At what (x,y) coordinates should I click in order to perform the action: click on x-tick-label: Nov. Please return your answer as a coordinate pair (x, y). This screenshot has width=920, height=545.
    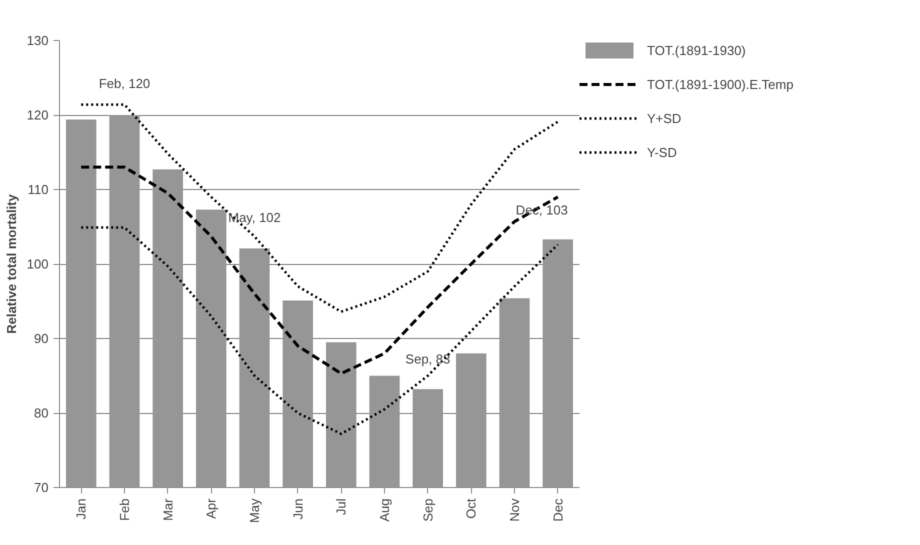
    Looking at the image, I should click on (514, 510).